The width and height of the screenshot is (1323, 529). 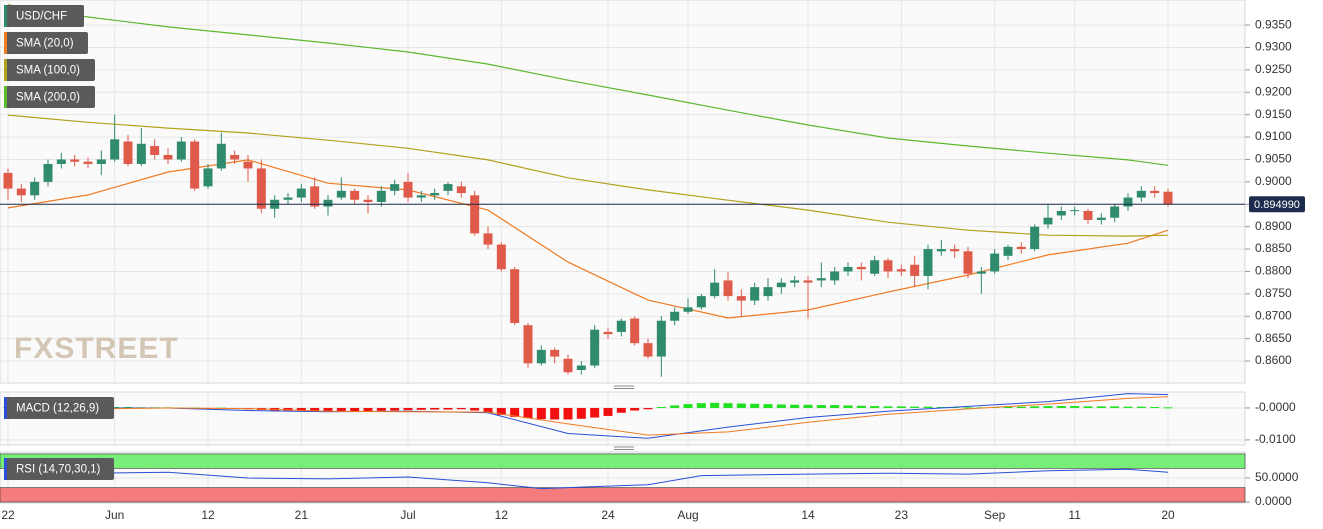 I want to click on legend-text: MACD (12,26,9), so click(x=57, y=409).